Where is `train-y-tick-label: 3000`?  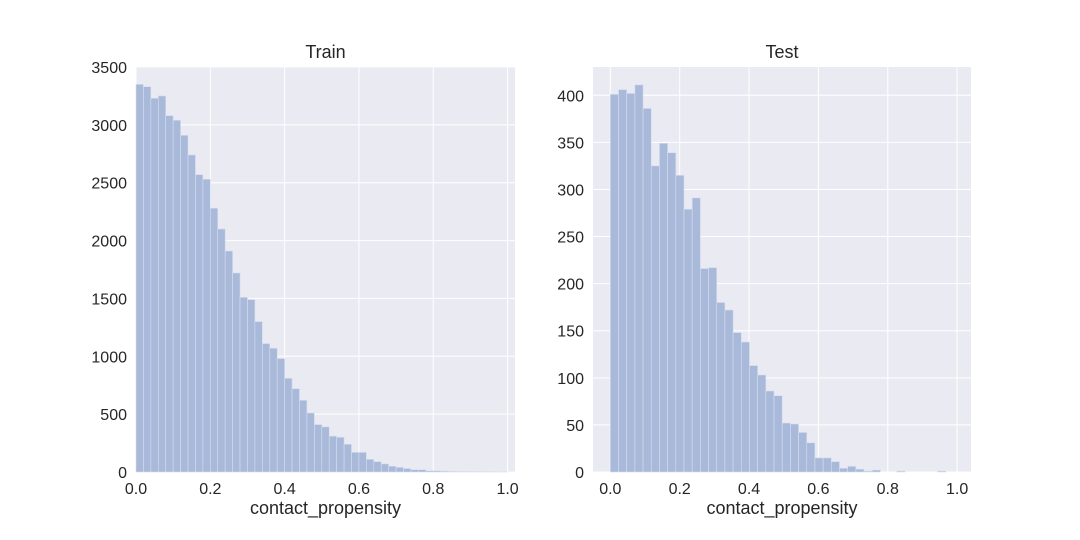 train-y-tick-label: 3000 is located at coordinates (109, 126).